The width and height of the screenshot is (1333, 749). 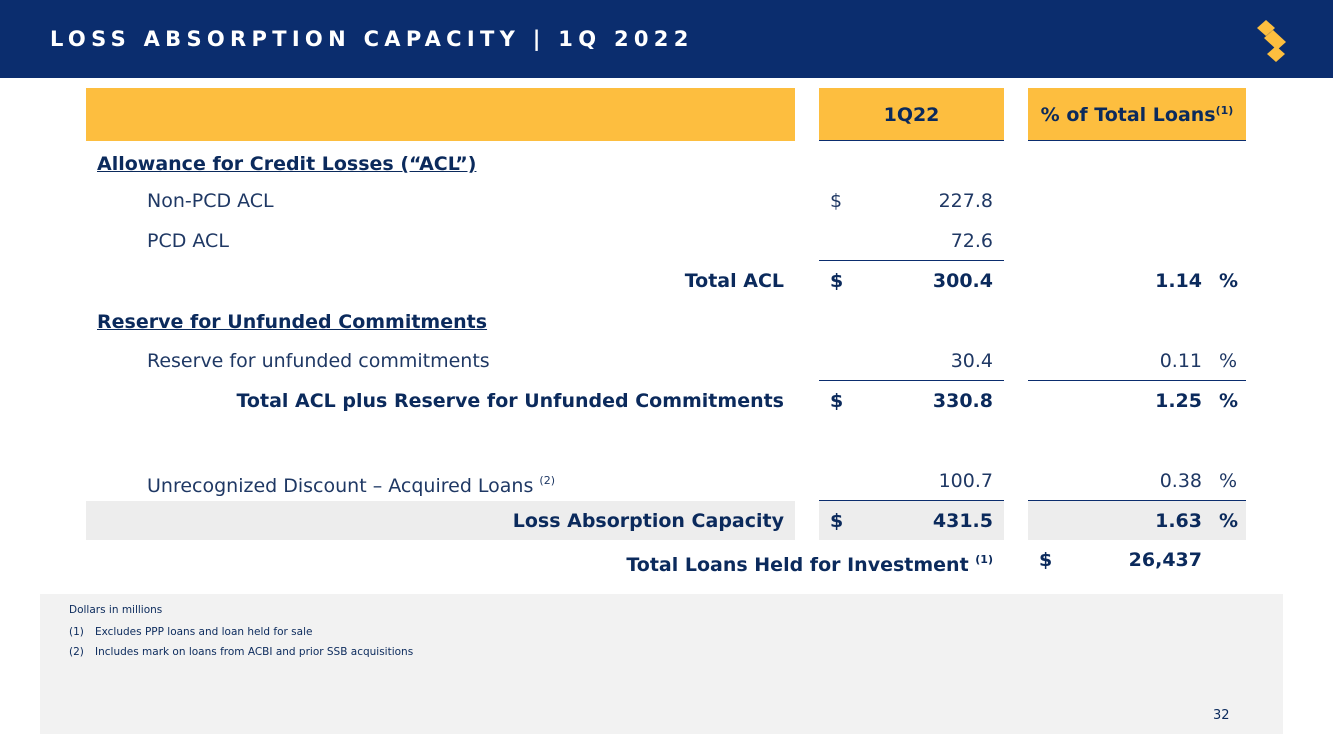 What do you see at coordinates (116, 610) in the screenshot?
I see `footnote-units: Dollars in millions` at bounding box center [116, 610].